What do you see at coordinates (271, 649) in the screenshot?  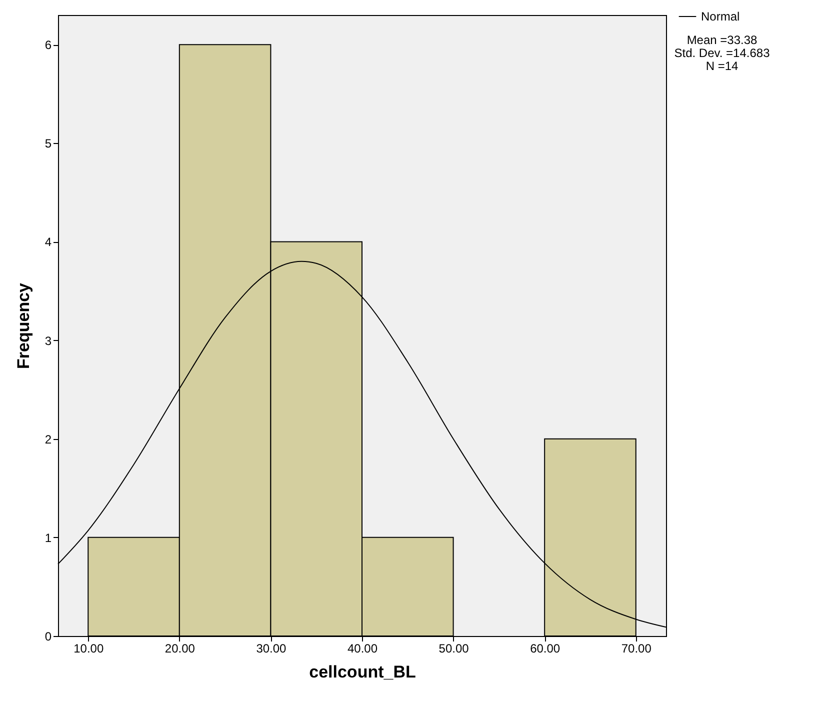 I see `x-tick-label: 30.00` at bounding box center [271, 649].